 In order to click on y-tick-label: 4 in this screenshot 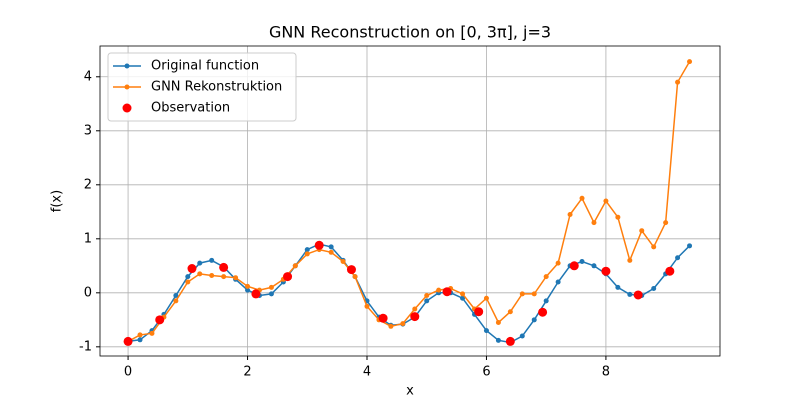, I will do `click(88, 76)`.